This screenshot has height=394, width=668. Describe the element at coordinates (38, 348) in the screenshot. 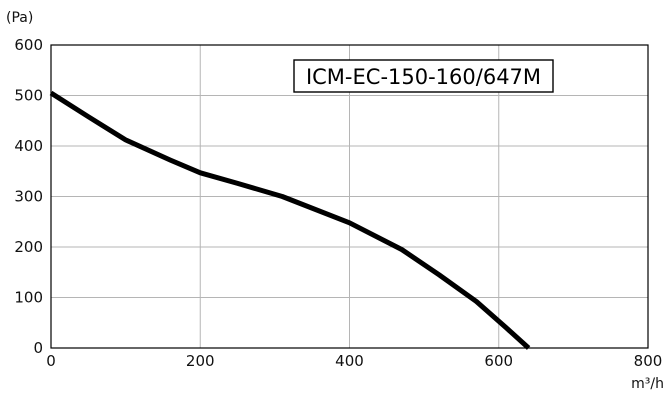

I see `y-tick-label: 0` at that location.